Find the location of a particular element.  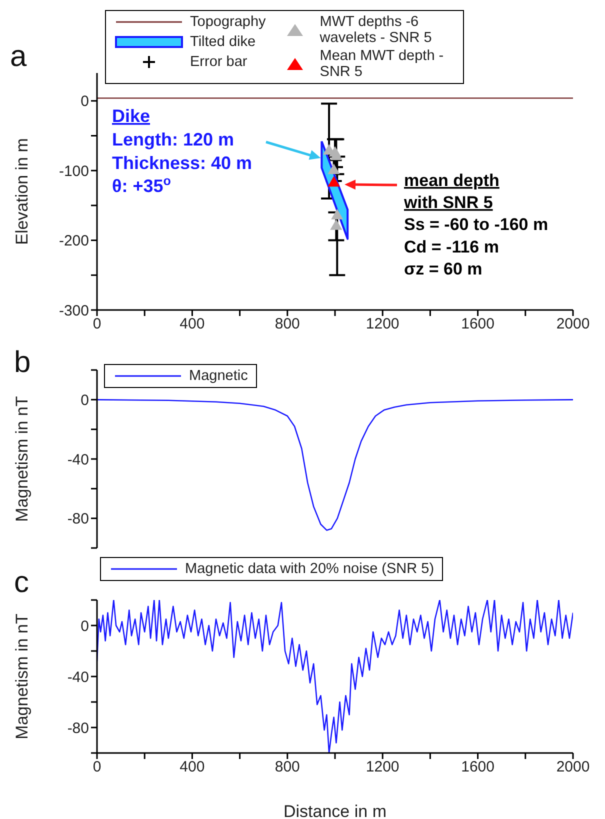

legend-label: Tilted dike is located at coordinates (223, 42).